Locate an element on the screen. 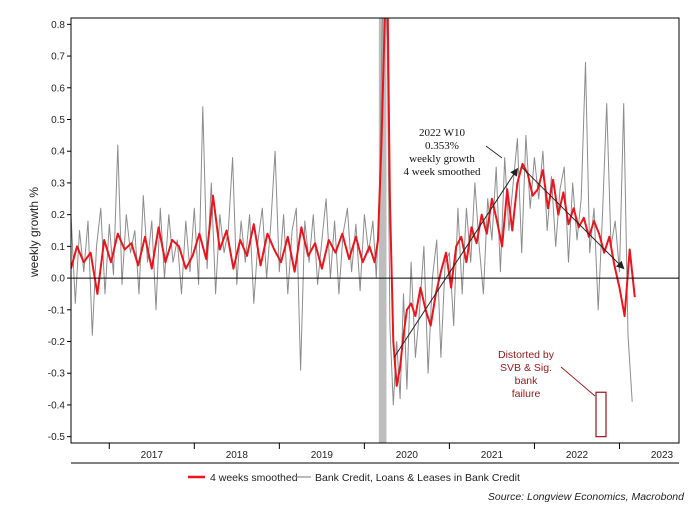 The width and height of the screenshot is (690, 509). shaded-period-bar is located at coordinates (382, 230).